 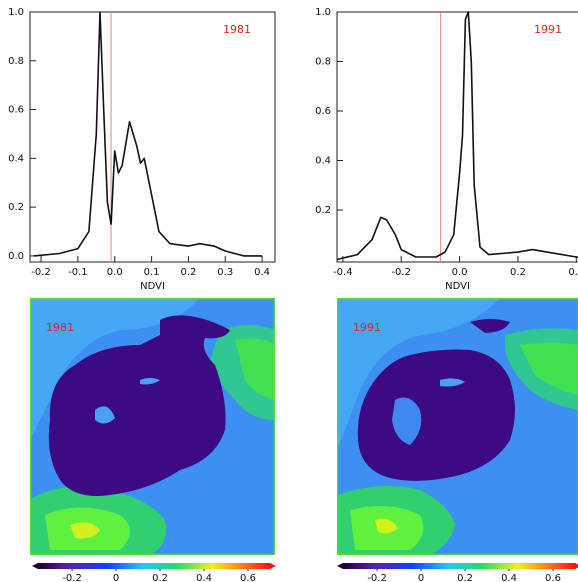 What do you see at coordinates (367, 327) in the screenshot?
I see `map-year-label: 1991` at bounding box center [367, 327].